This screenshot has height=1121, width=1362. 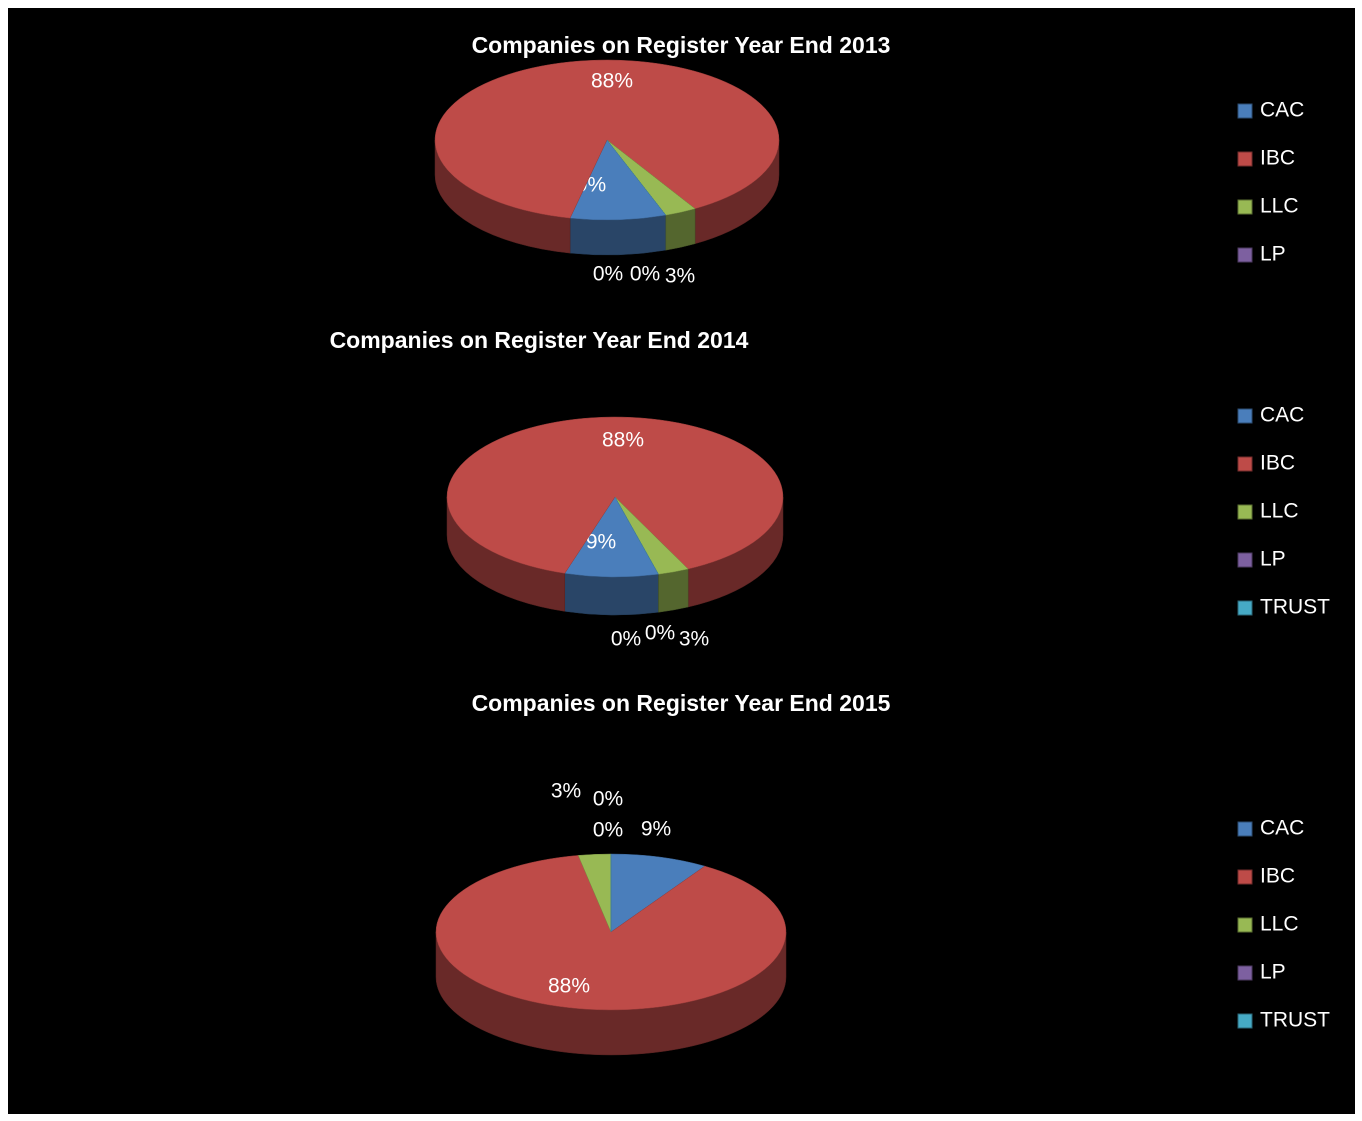 What do you see at coordinates (681, 703) in the screenshot?
I see `chart-title: Companies on Register Year End 2015` at bounding box center [681, 703].